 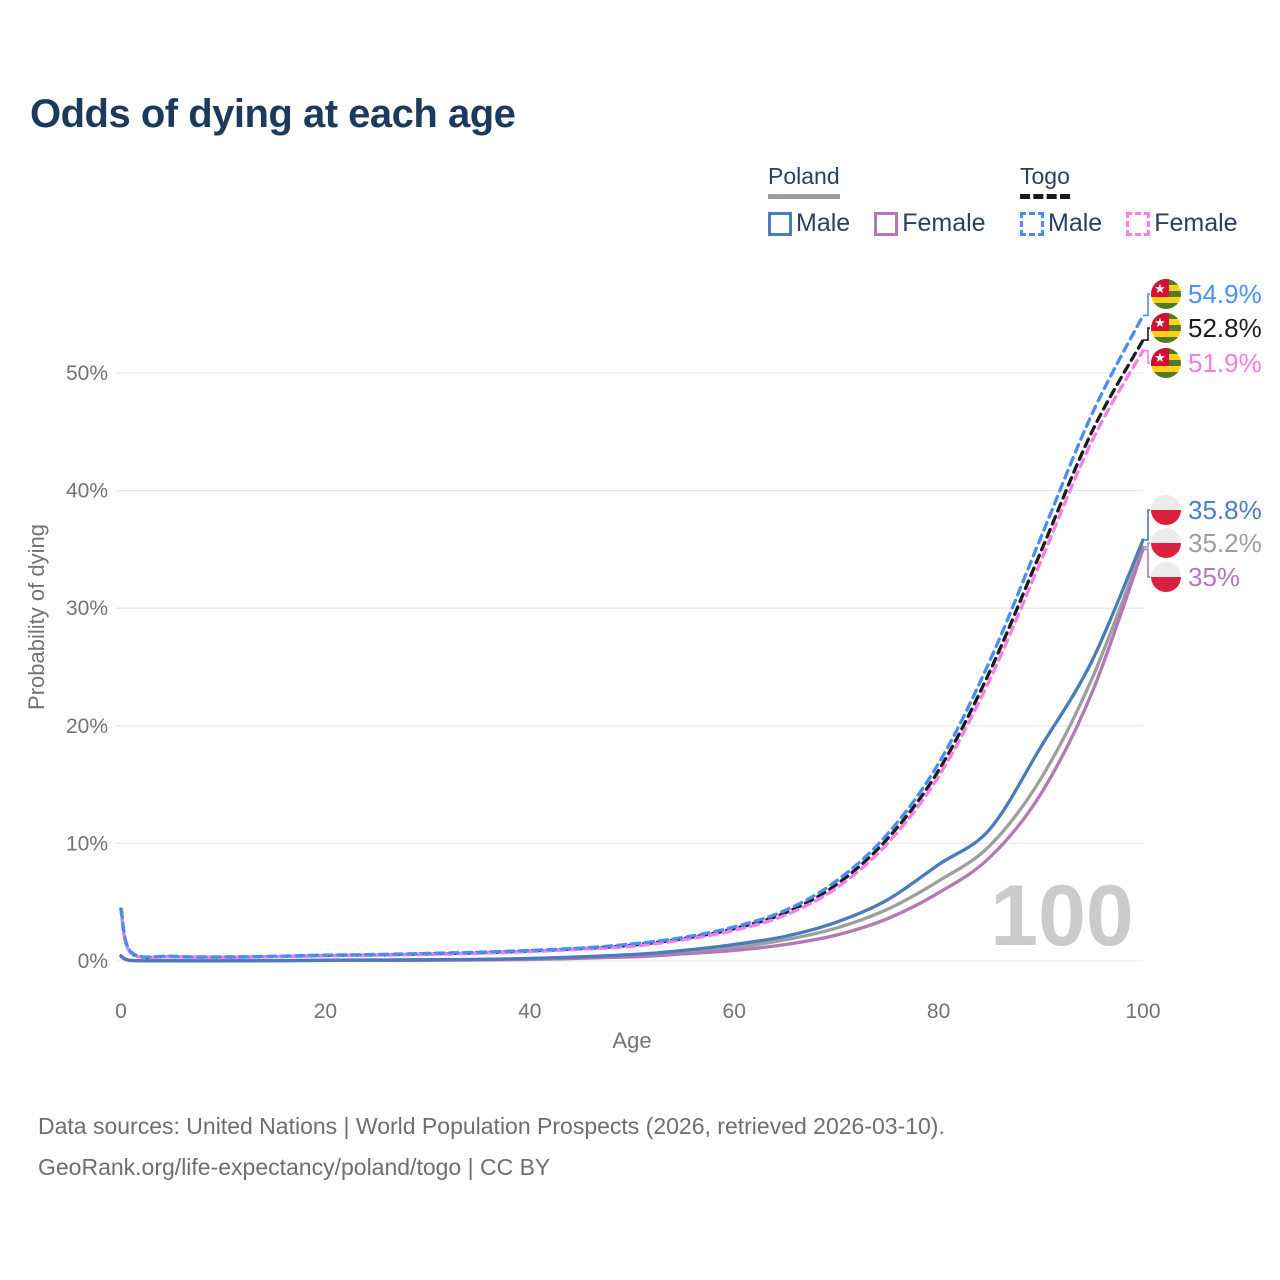 I want to click on y-tick-label: 50%, so click(x=87, y=373).